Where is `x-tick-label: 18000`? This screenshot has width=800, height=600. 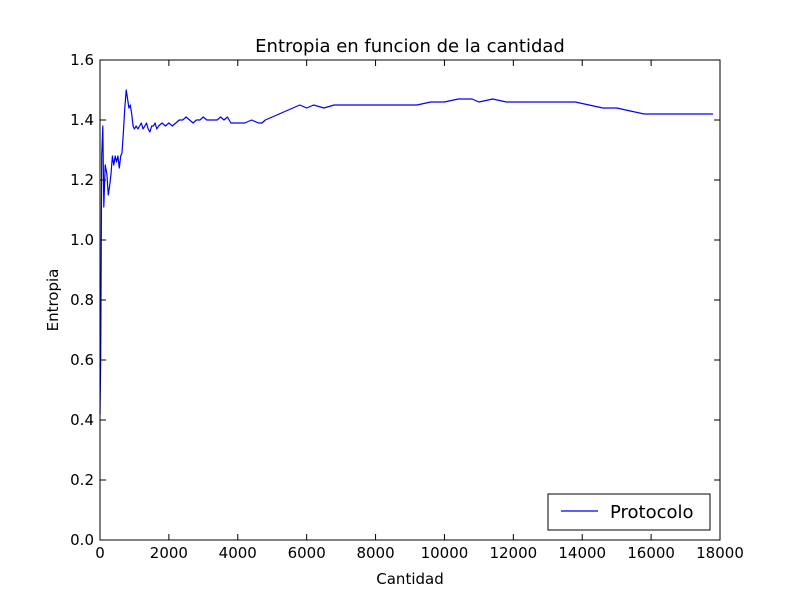 x-tick-label: 18000 is located at coordinates (720, 553).